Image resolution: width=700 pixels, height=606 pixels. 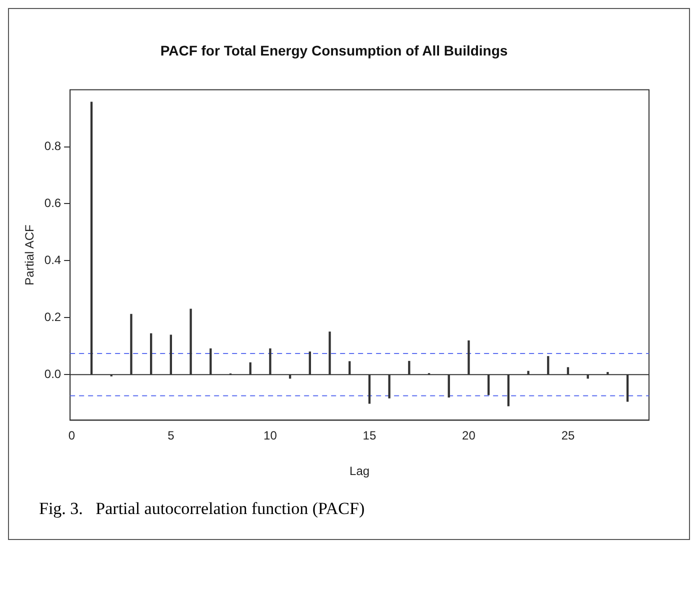 I want to click on y-tick-label: 0.0, so click(x=53, y=373).